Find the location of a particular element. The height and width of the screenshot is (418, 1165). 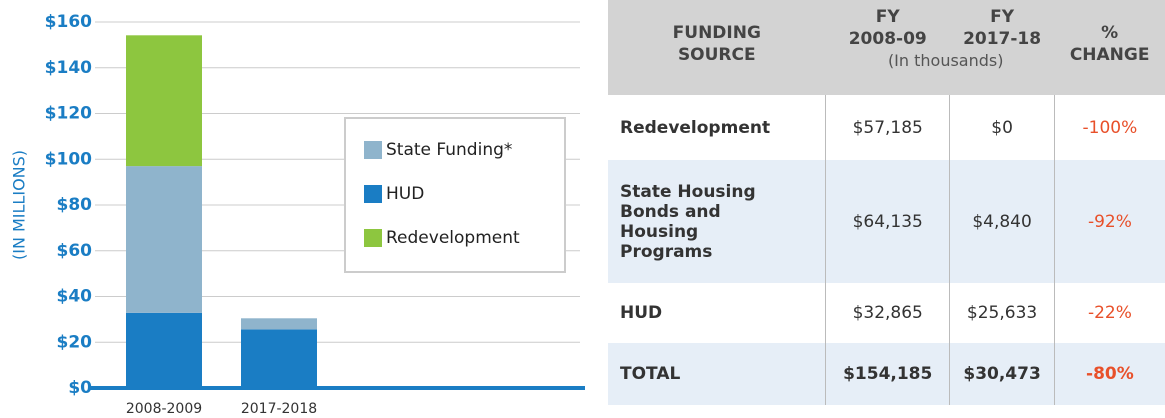

header-text: FUNDING SOURCE is located at coordinates (716, 44).